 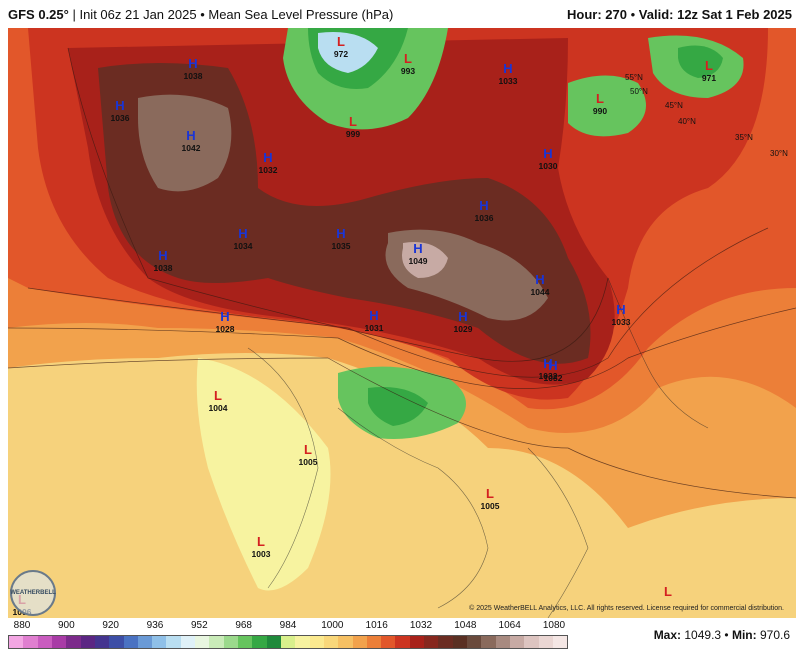 What do you see at coordinates (353, 134) in the screenshot?
I see `pressure-center-value: 999` at bounding box center [353, 134].